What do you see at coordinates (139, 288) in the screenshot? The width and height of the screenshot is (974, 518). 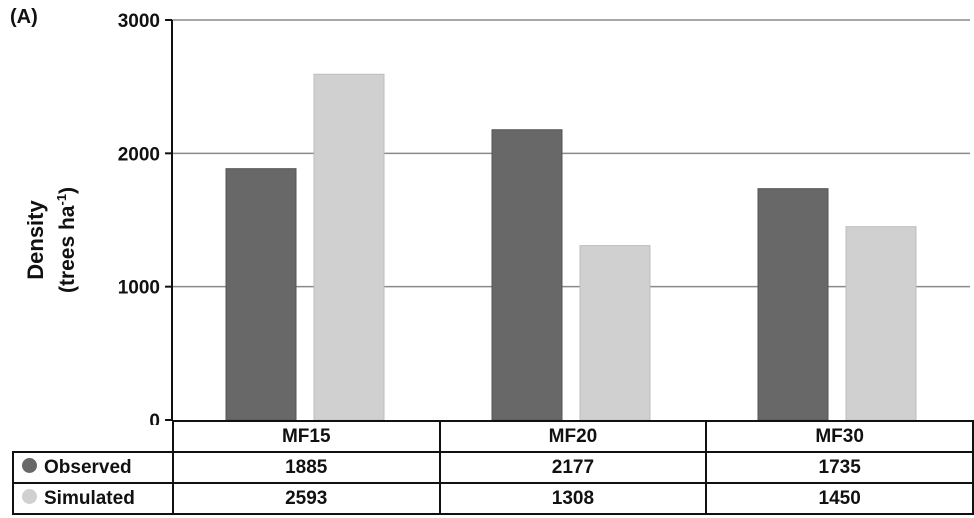 I see `y-tick-label-1000: 1000` at bounding box center [139, 288].